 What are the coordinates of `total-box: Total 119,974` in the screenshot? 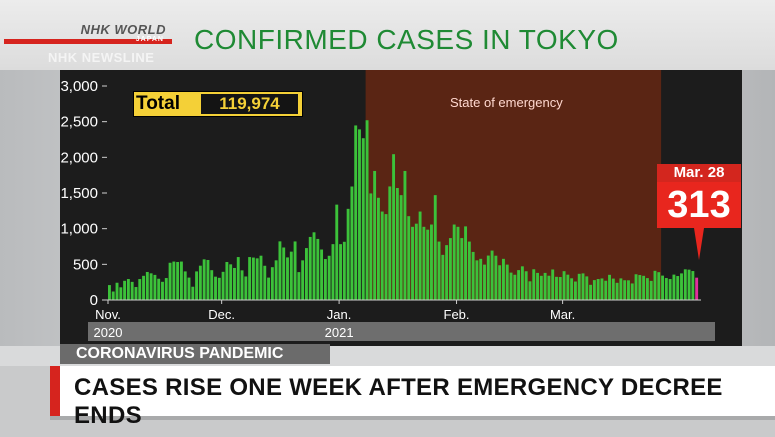 It's located at (218, 104).